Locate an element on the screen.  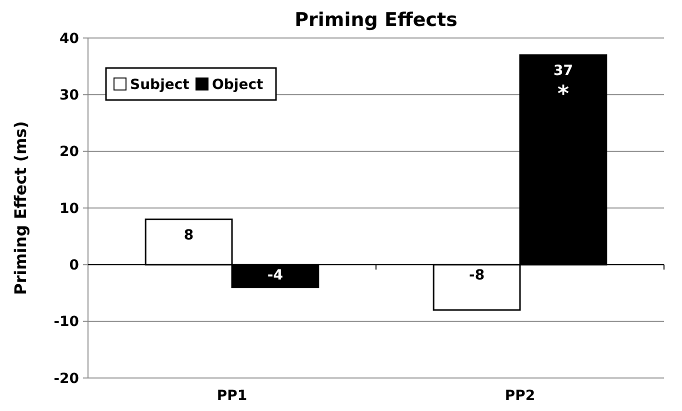
y-tick-label: 10 is located at coordinates (70, 208).